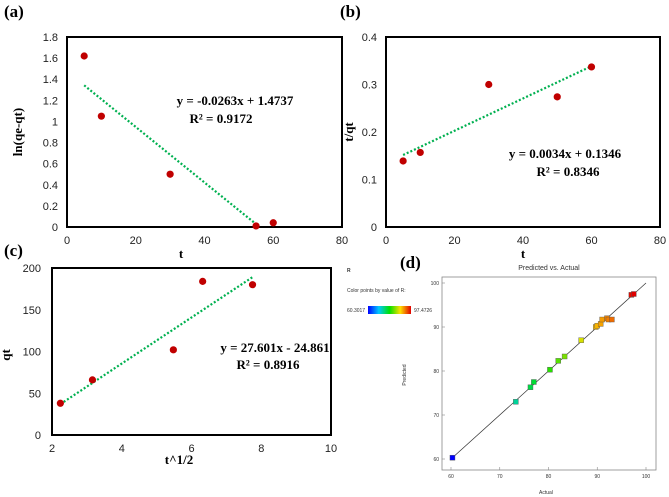  What do you see at coordinates (136, 241) in the screenshot?
I see `xtick-label-a-1: 20` at bounding box center [136, 241].